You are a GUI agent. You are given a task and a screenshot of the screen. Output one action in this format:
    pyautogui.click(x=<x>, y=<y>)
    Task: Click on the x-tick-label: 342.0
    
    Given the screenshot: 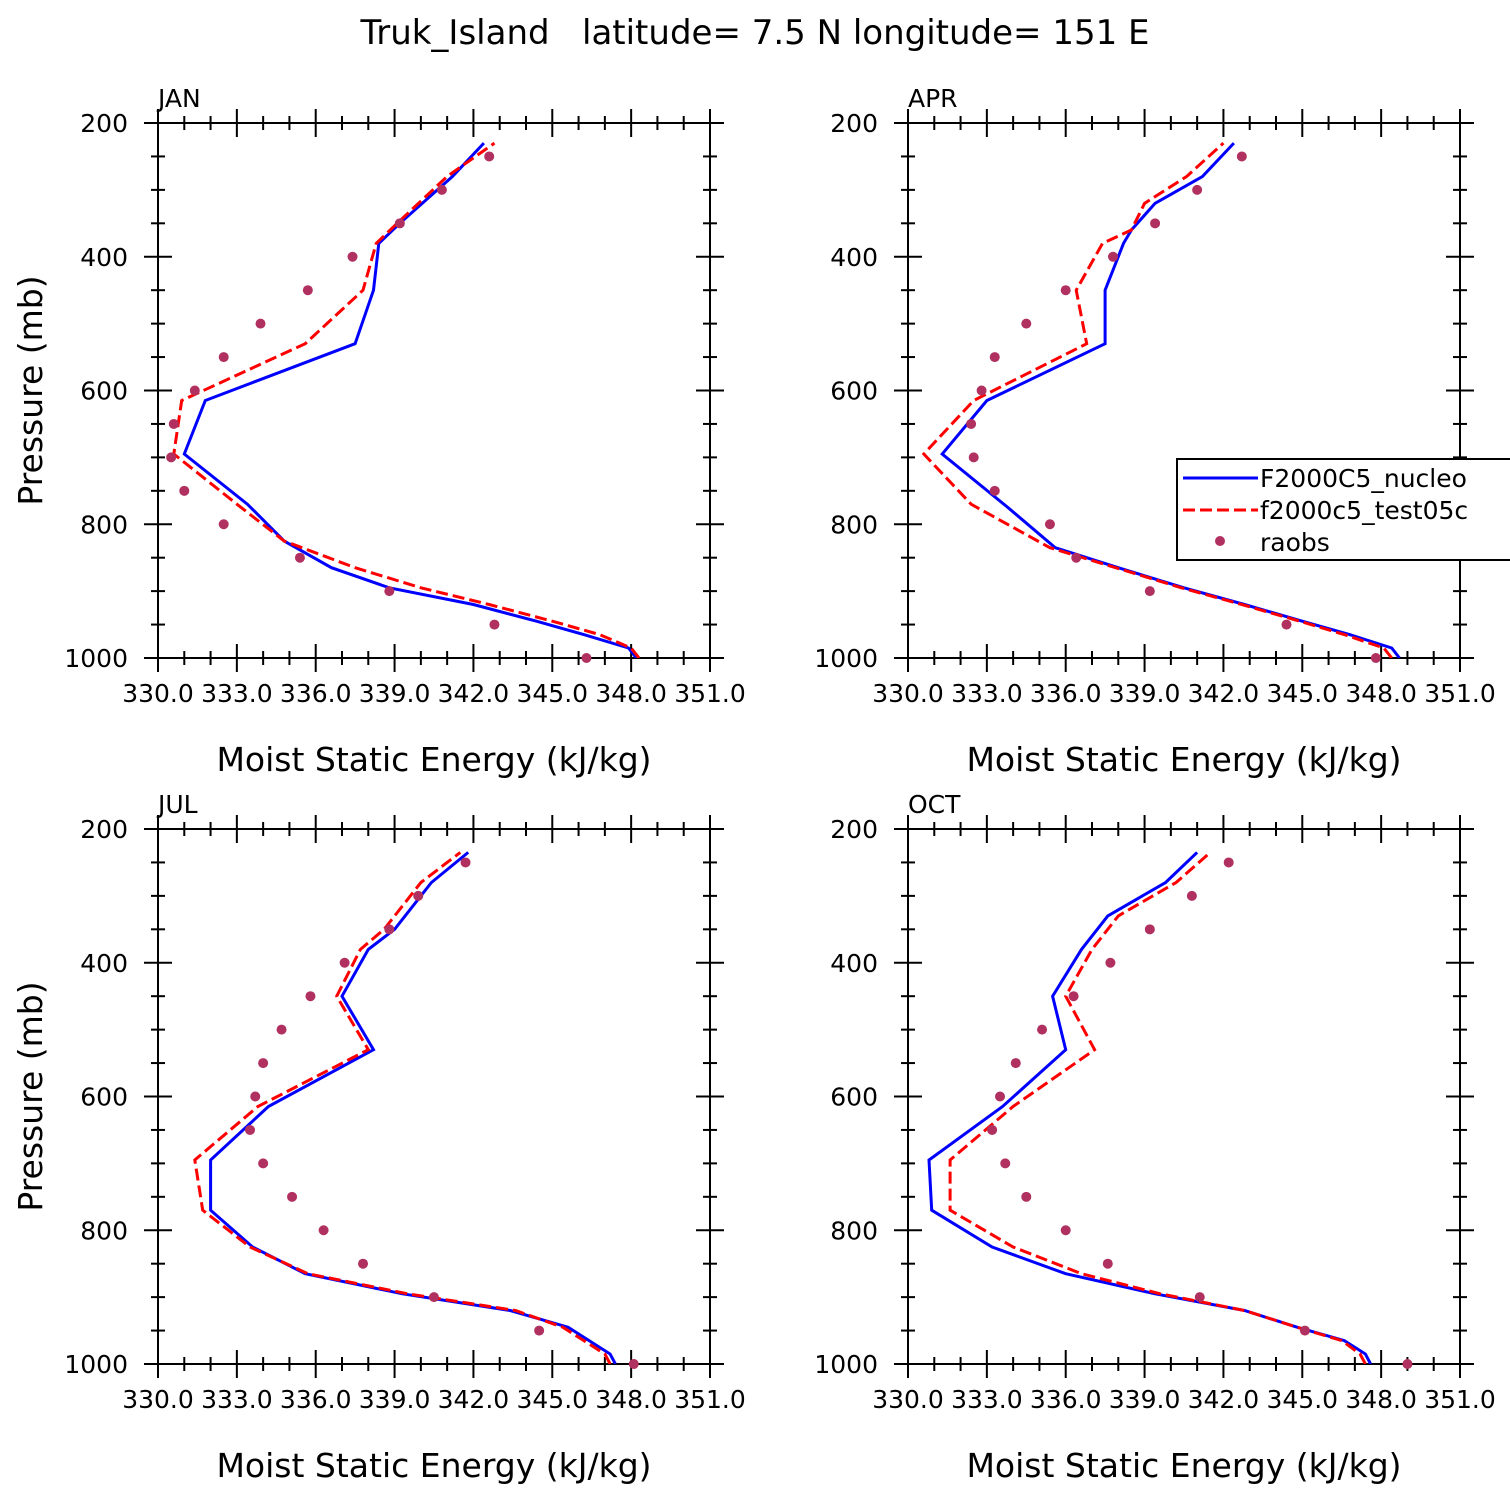 What is the action you would take?
    pyautogui.click(x=1224, y=693)
    